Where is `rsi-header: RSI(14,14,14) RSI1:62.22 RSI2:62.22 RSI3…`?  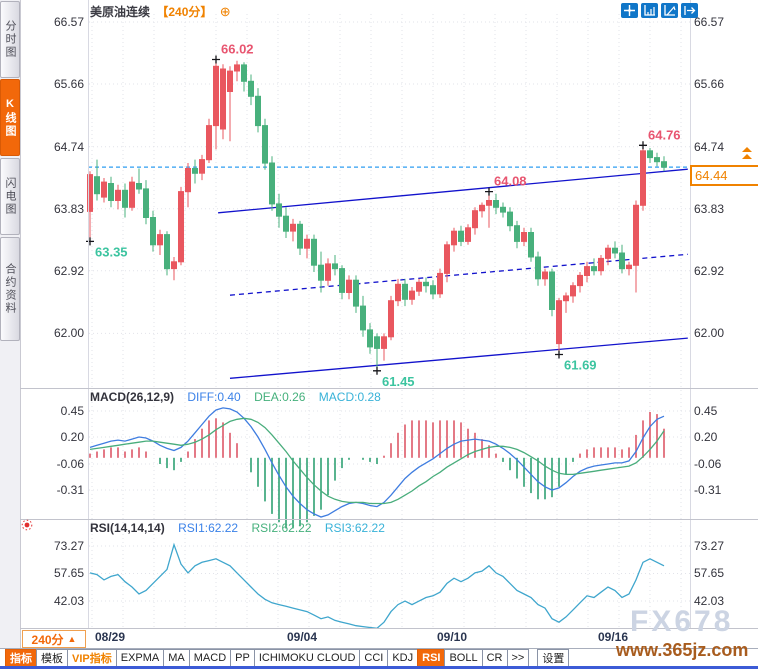 rsi-header: RSI(14,14,14) RSI1:62.22 RSI2:62.22 RSI3… is located at coordinates (237, 528).